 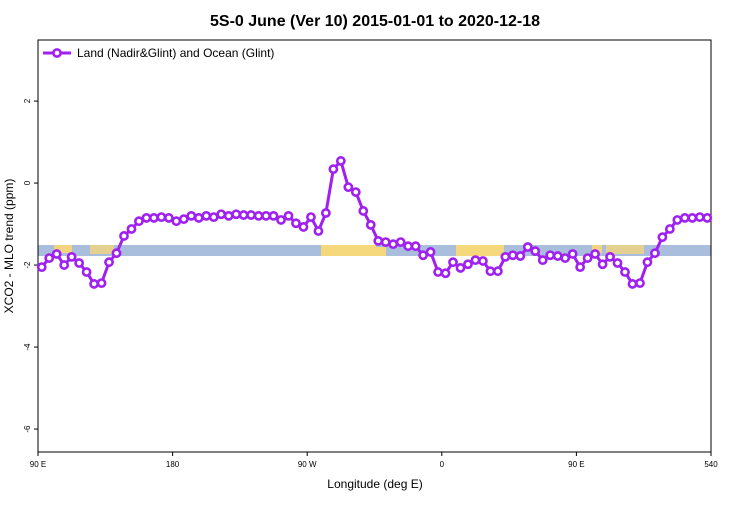 I want to click on y-axis-label: XCO2 - MLO trend (ppm), so click(x=9, y=246).